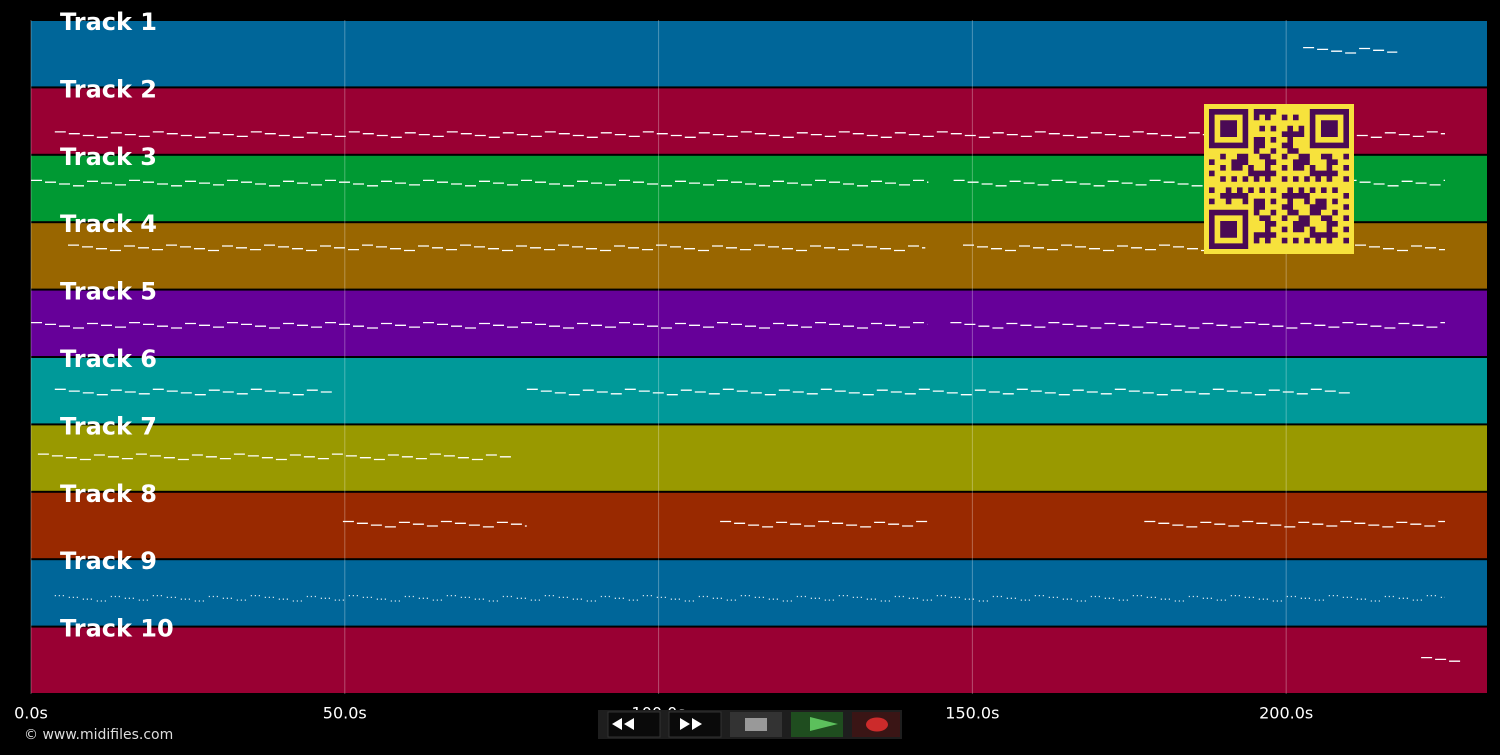  I want to click on forward-button, so click(695, 724).